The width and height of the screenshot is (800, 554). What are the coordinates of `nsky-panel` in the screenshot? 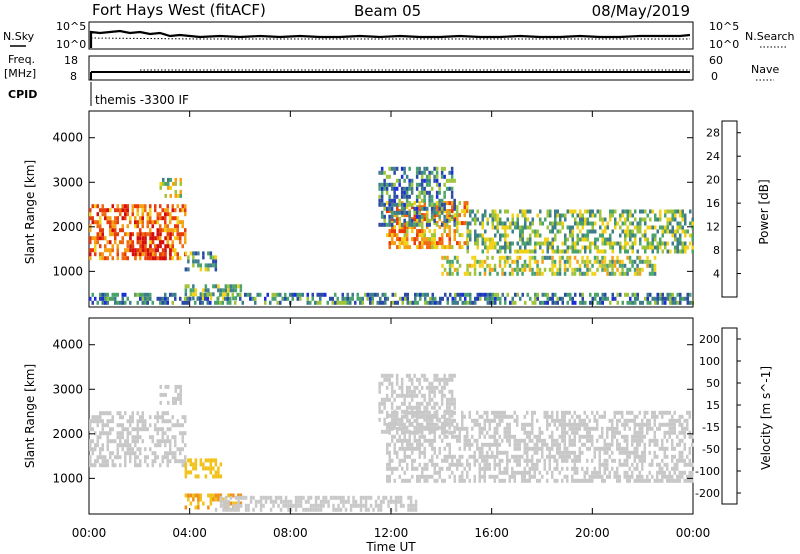 It's located at (391, 35).